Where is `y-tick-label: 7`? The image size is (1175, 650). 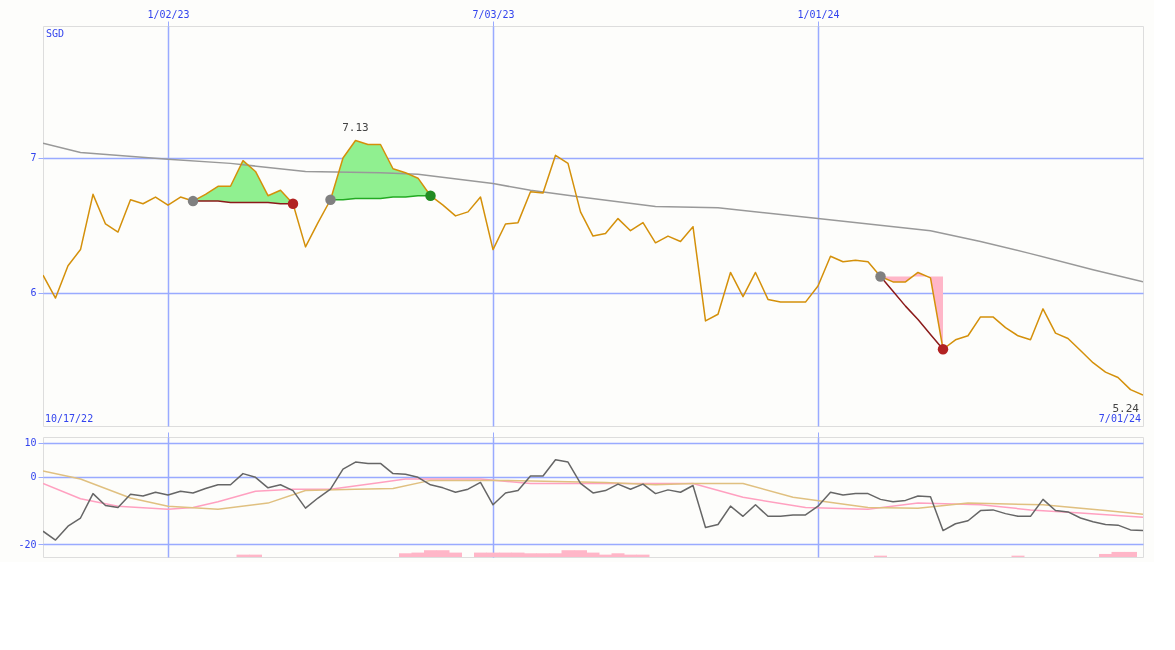 y-tick-label: 7 is located at coordinates (33, 158).